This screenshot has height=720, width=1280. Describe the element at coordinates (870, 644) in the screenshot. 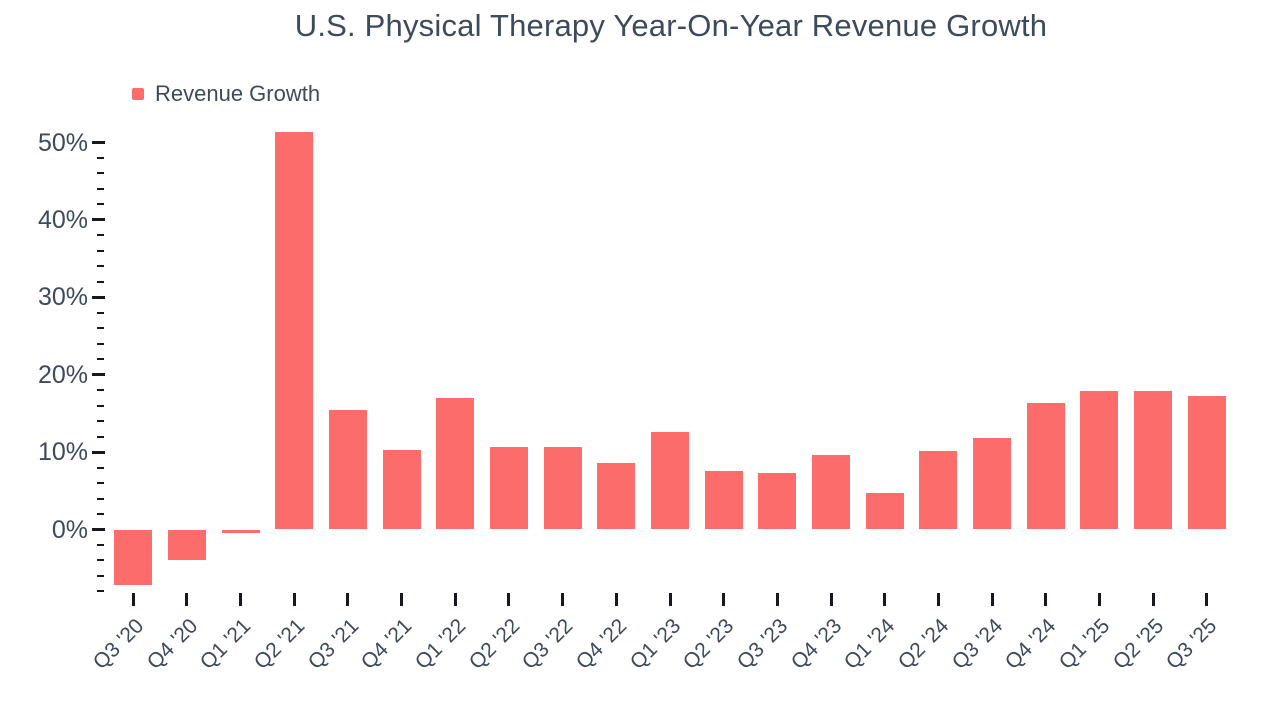

I see `x-tick-label-q1-24: Q1 '24` at that location.